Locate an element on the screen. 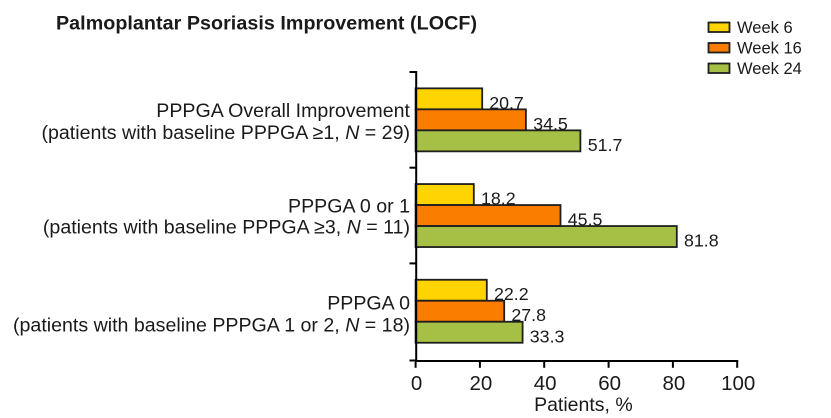  svg-text: 18.2 is located at coordinates (498, 199).